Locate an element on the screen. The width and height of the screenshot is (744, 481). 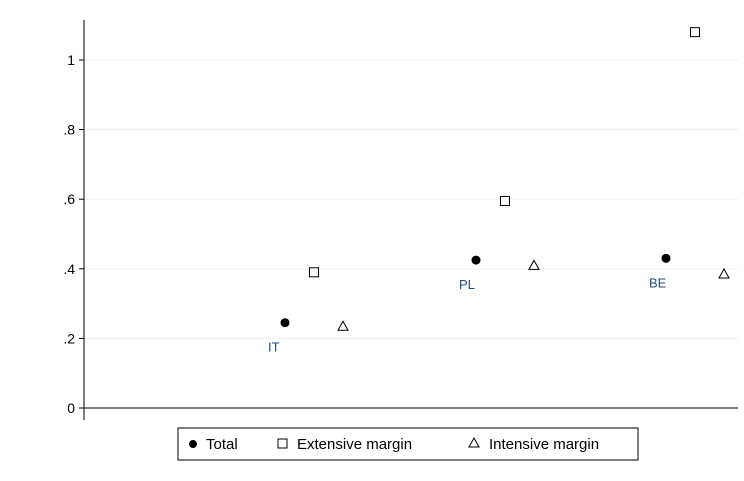
legend: Total Extensive margin Intensive margin is located at coordinates (408, 444).